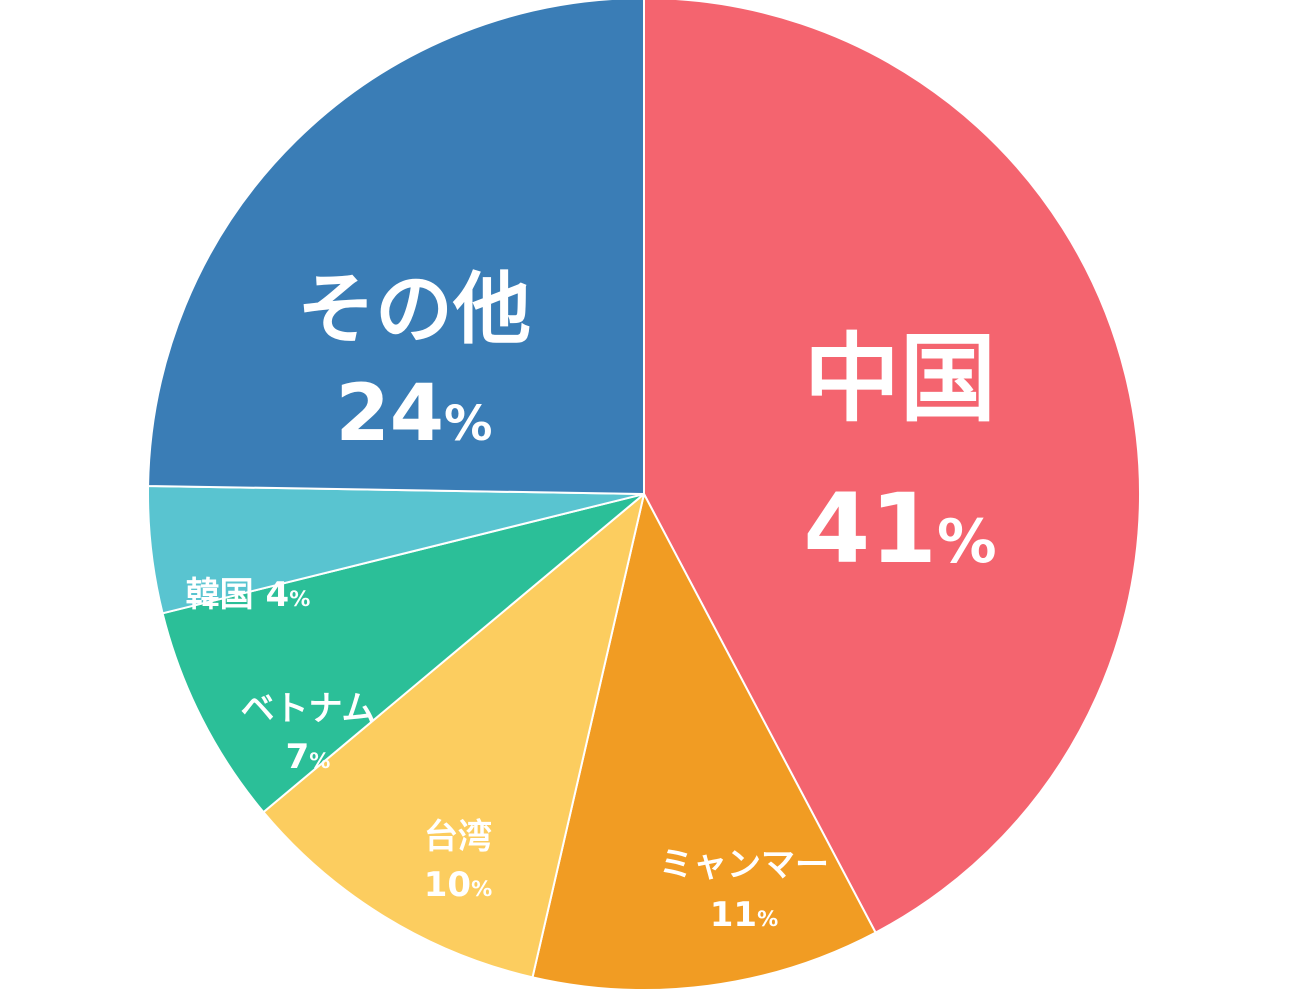  Describe the element at coordinates (704, 742) in the screenshot. I see `slice-myanmar` at that location.